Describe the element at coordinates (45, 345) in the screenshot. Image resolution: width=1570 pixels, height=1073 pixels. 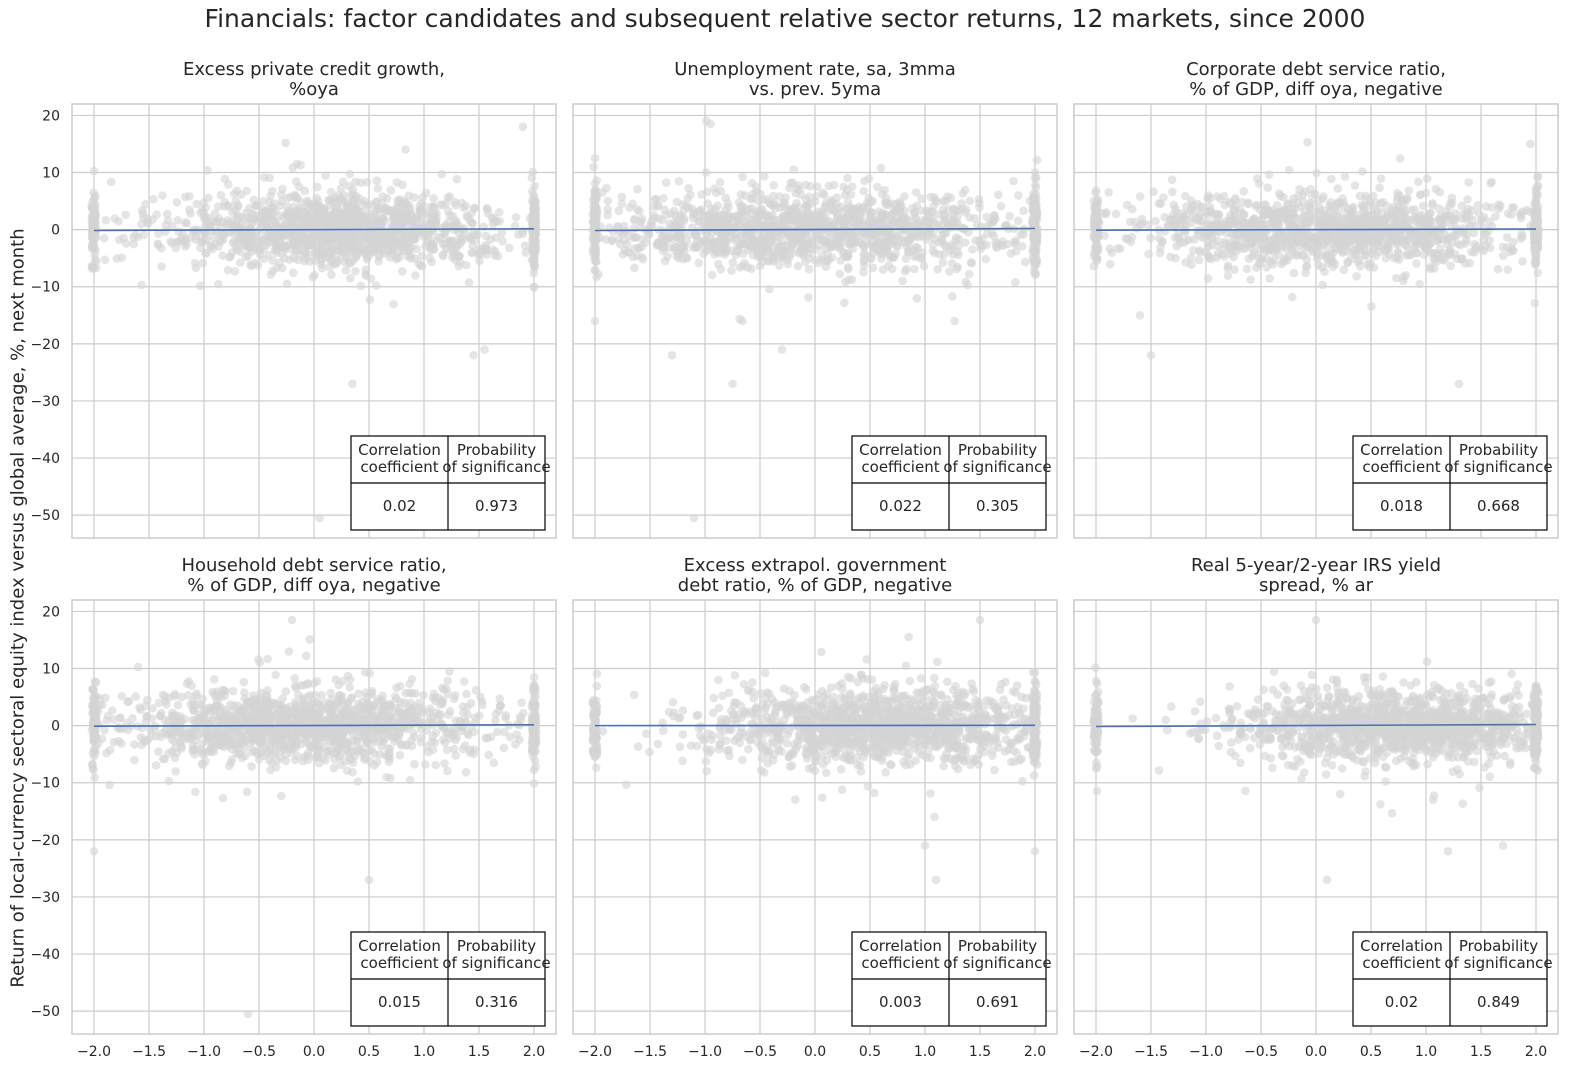
I see `y-tick-label: −20` at that location.